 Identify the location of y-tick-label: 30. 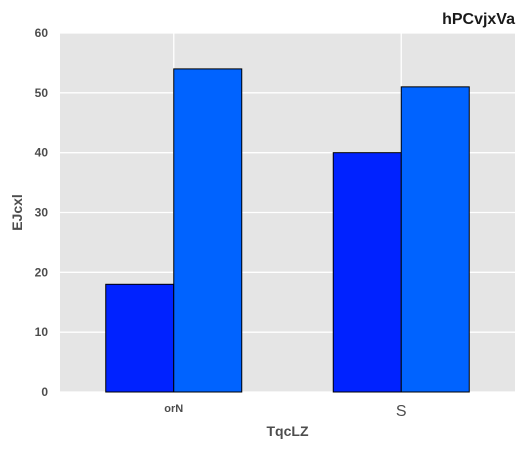
(42, 213).